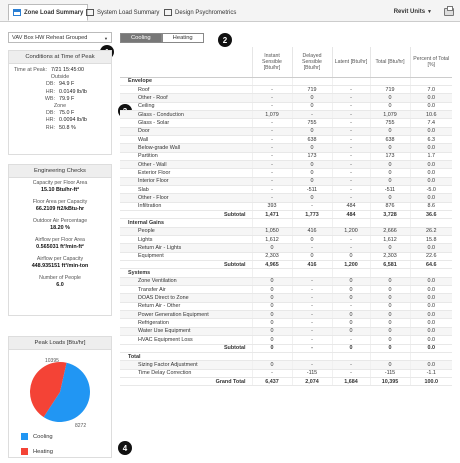  Describe the element at coordinates (271, 115) in the screenshot. I see `cell-value: 1,079` at that location.